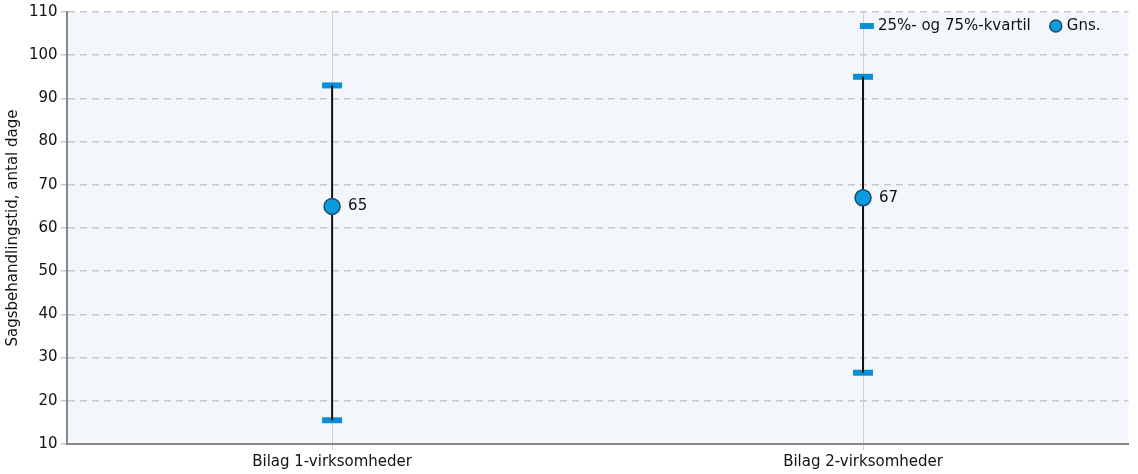 This screenshot has width=1138, height=474. I want to click on y-tick-label: 90, so click(48, 97).